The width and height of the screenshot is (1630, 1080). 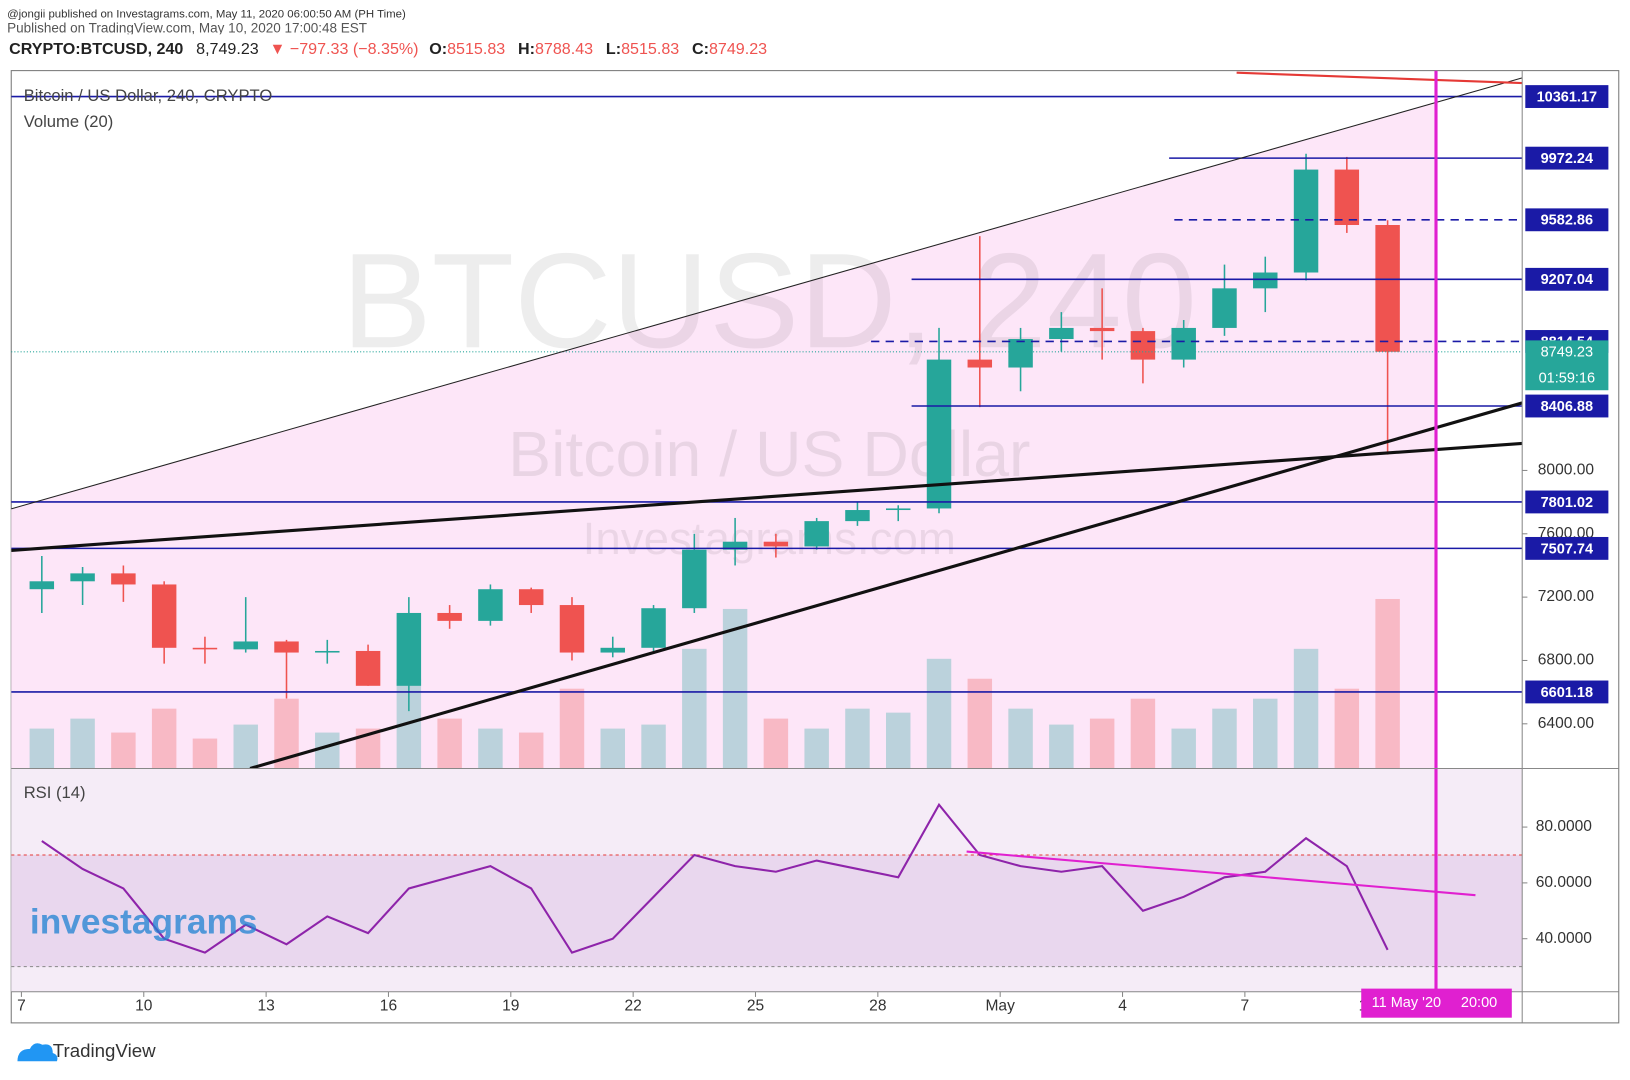 What do you see at coordinates (148, 95) in the screenshot?
I see `legend-title: Bitcoin / US Dollar, 240, CRYPTO` at bounding box center [148, 95].